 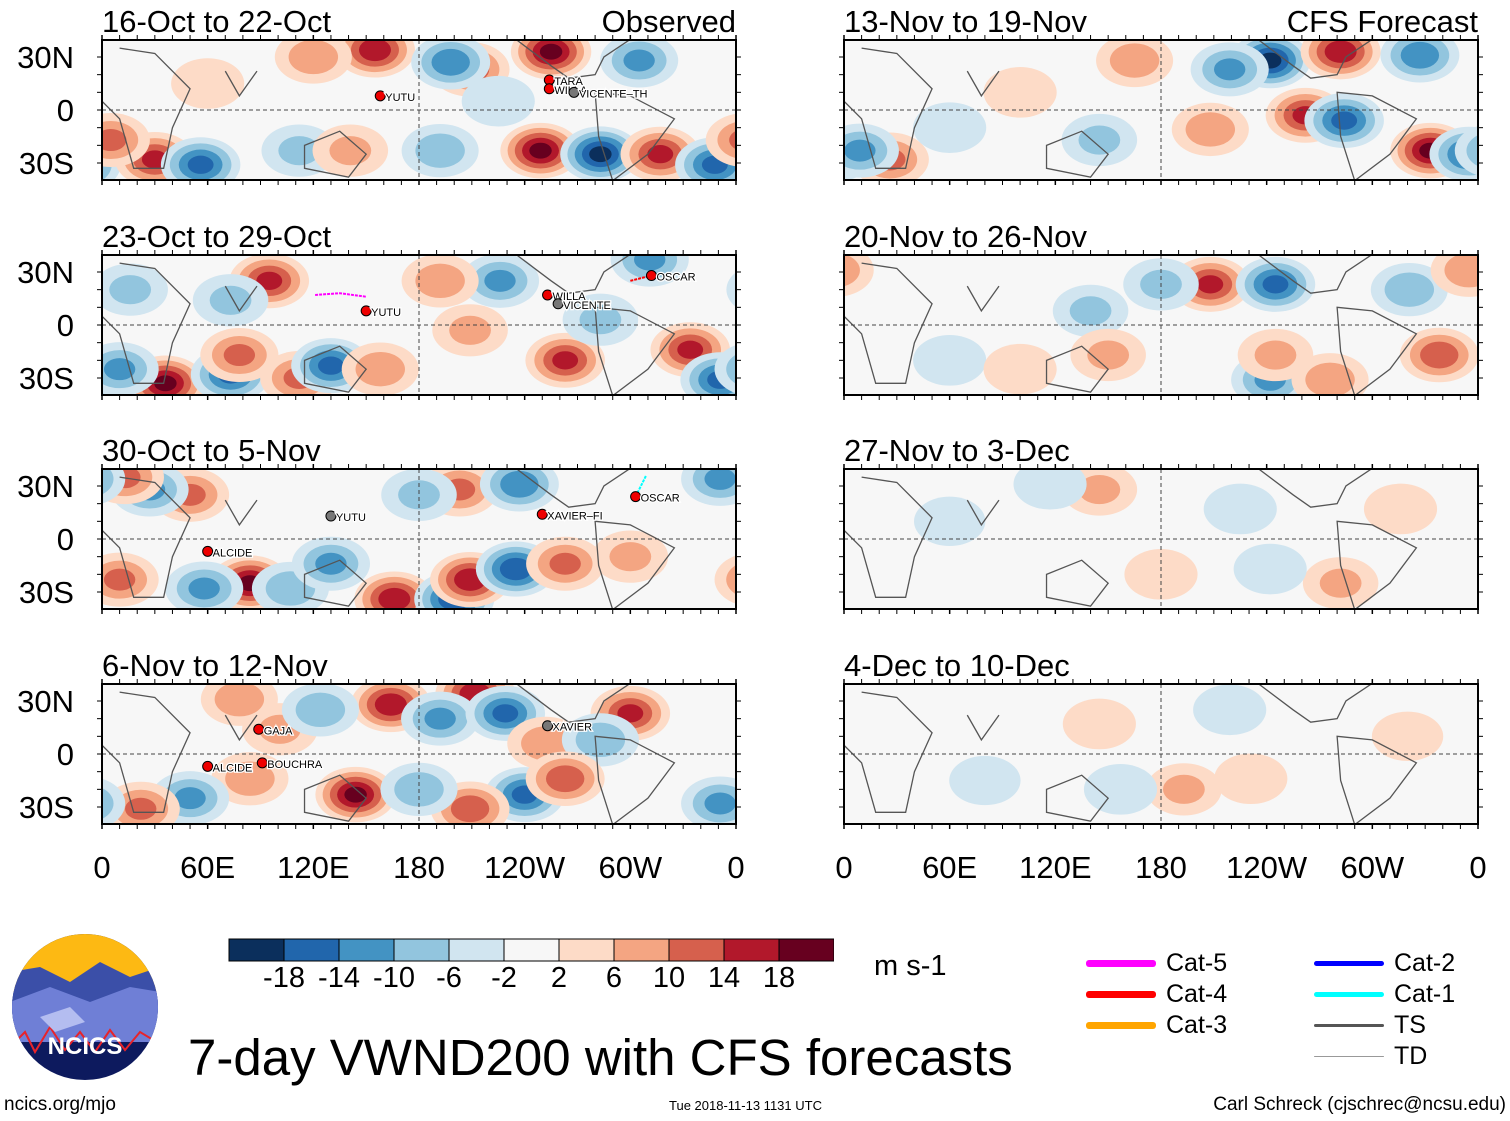 What do you see at coordinates (1359, 1104) in the screenshot?
I see `credit: Carl Schreck (cjschrec@ncsu.edu)` at bounding box center [1359, 1104].